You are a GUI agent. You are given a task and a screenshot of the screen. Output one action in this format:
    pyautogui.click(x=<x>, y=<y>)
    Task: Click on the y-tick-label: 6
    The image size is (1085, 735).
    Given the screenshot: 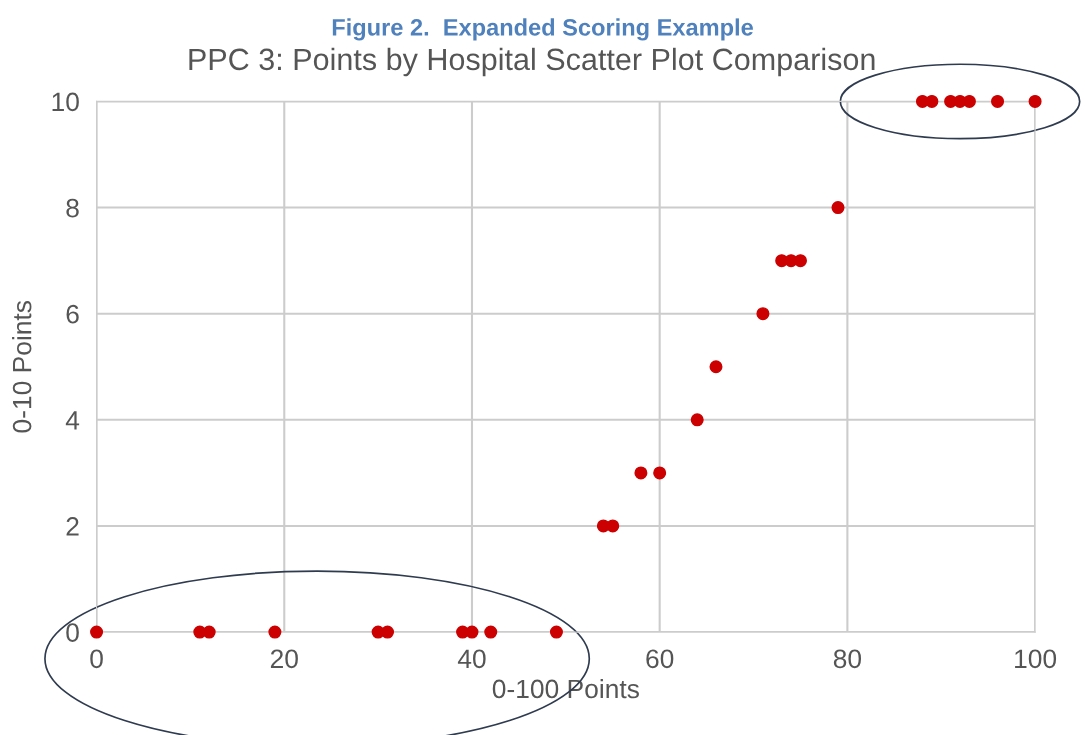 What is the action you would take?
    pyautogui.click(x=72, y=314)
    